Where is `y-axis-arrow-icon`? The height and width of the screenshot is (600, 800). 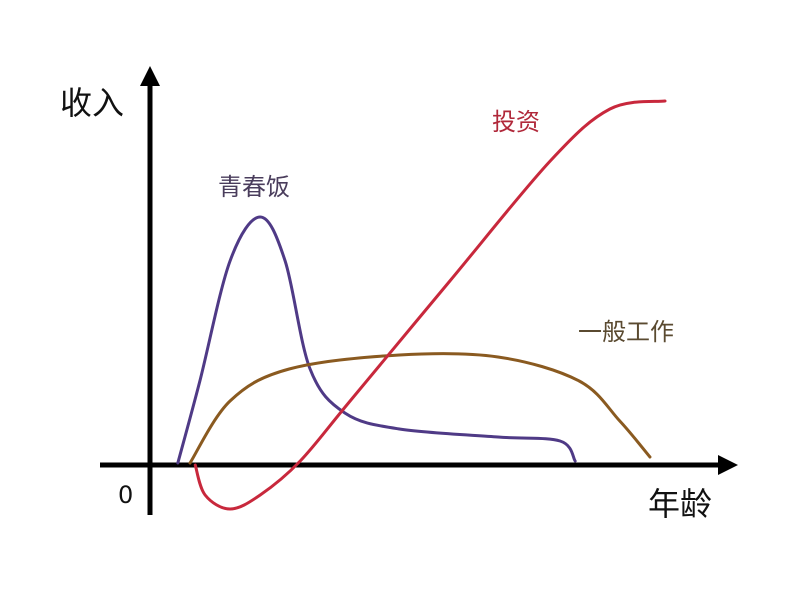 y-axis-arrow-icon is located at coordinates (150, 76).